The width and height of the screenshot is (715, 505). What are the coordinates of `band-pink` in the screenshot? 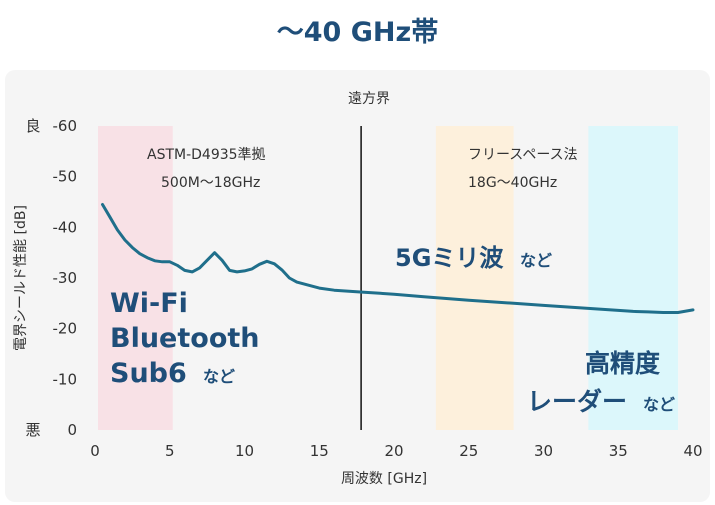 It's located at (135, 278).